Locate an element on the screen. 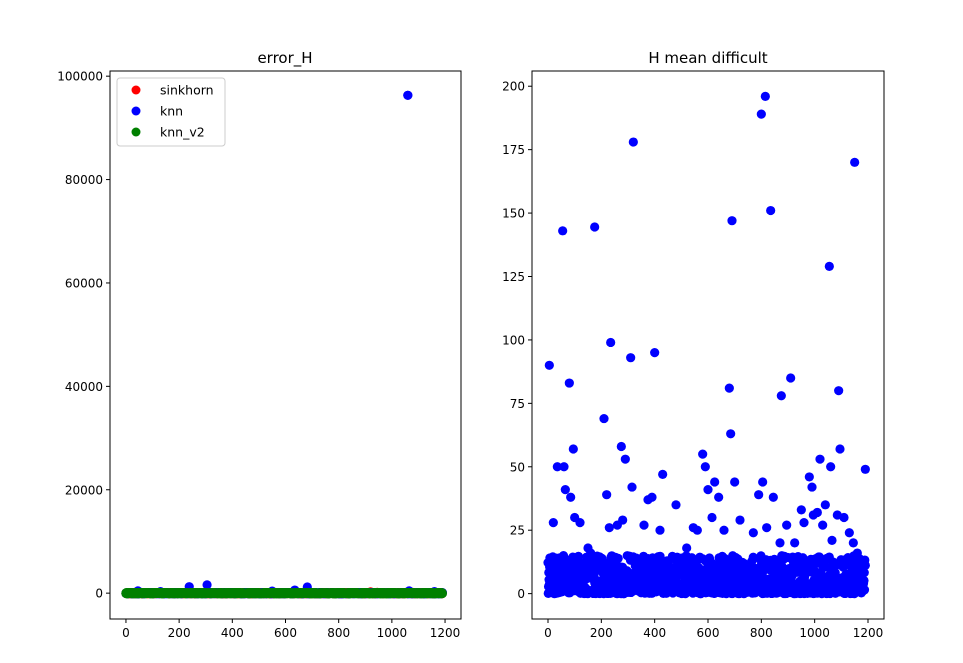 This screenshot has height=663, width=963. y-tick-label-error-h: 20000 is located at coordinates (84, 490).